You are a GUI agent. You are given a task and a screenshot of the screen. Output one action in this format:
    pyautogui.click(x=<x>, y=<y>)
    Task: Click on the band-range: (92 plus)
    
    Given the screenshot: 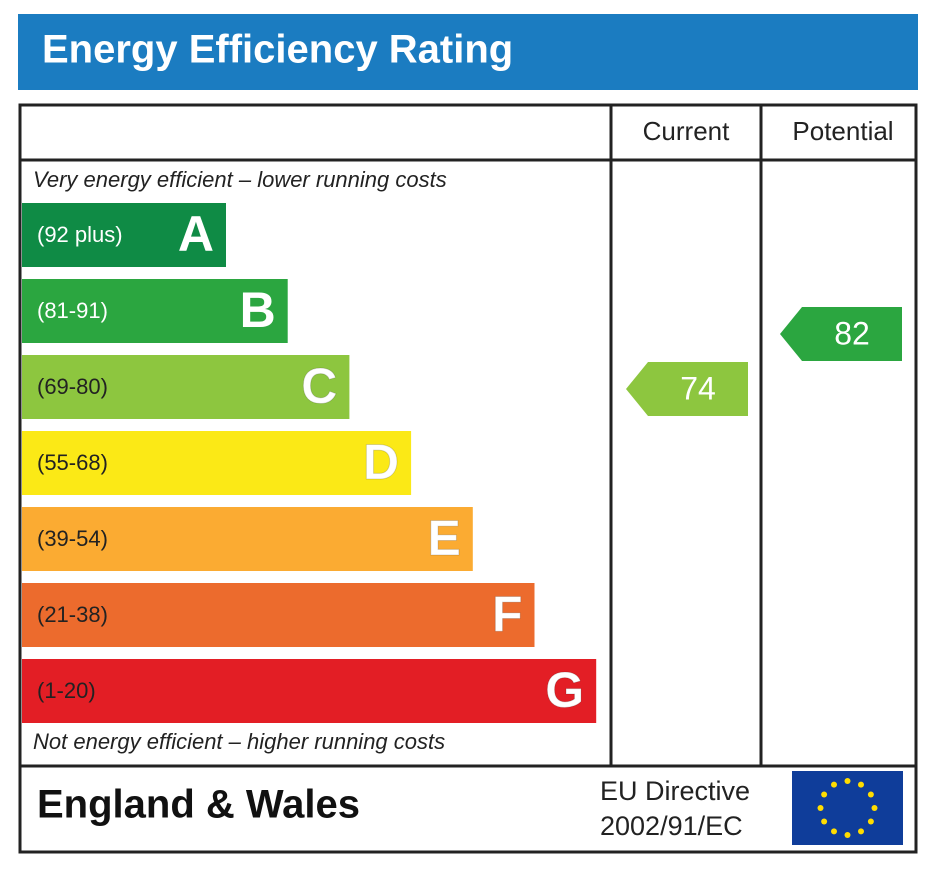 What is the action you would take?
    pyautogui.click(x=80, y=234)
    